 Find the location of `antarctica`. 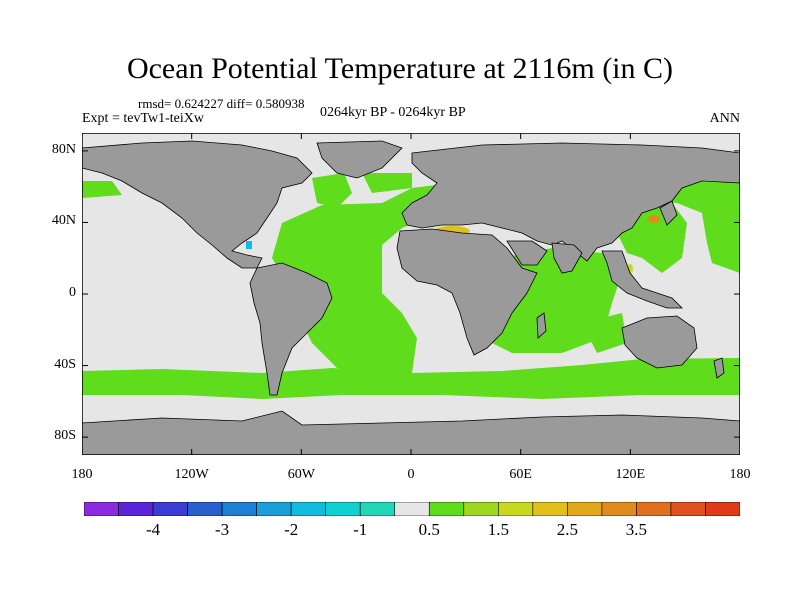

antarctica is located at coordinates (411, 432).